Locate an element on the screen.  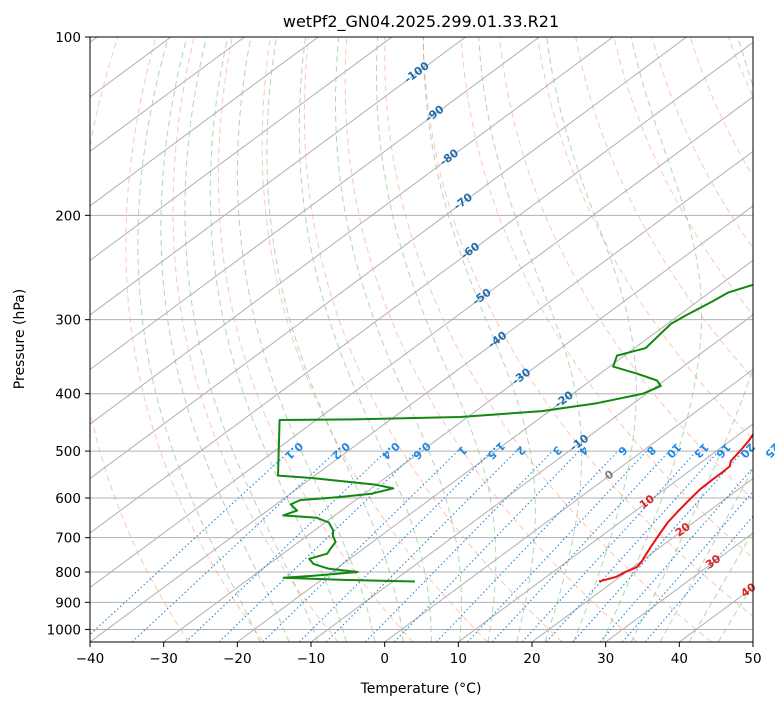
y-tick-label: 200 is located at coordinates (68, 216).